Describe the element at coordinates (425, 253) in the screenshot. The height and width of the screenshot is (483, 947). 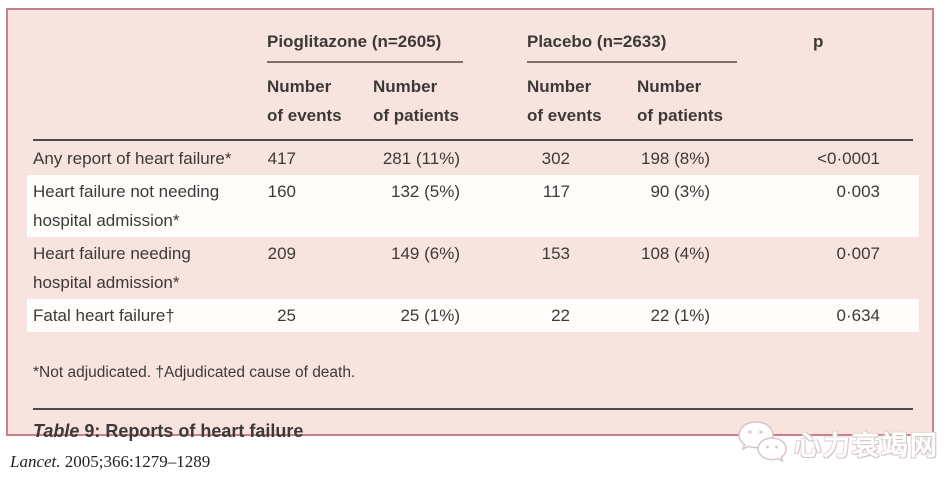
I see `cell-pio-patients: 149 (6%)` at that location.